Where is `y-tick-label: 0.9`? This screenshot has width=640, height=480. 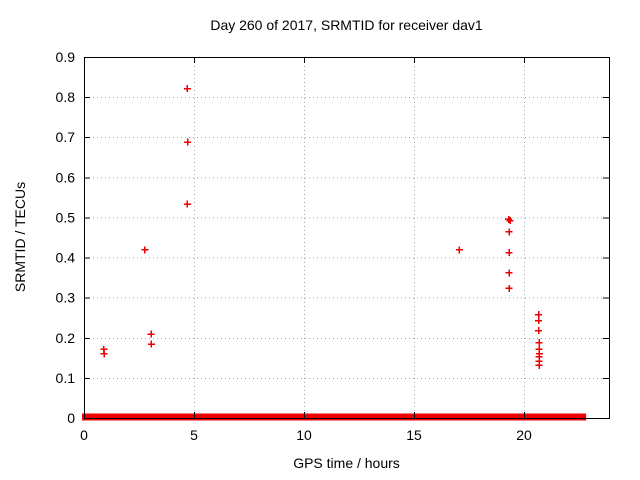 y-tick-label: 0.9 is located at coordinates (66, 57).